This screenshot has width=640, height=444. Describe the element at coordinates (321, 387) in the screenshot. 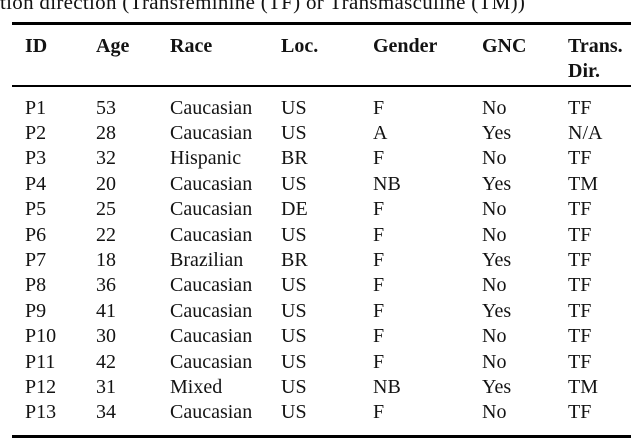

I see `table-row: P12 31 Mixed US NB Yes TM` at that location.